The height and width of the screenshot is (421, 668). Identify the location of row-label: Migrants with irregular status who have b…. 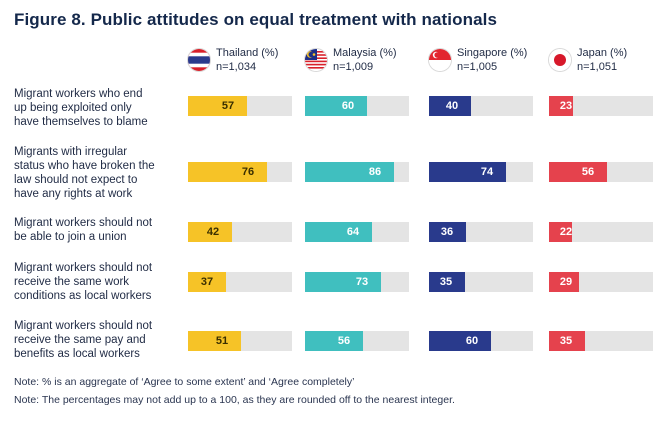
(84, 173).